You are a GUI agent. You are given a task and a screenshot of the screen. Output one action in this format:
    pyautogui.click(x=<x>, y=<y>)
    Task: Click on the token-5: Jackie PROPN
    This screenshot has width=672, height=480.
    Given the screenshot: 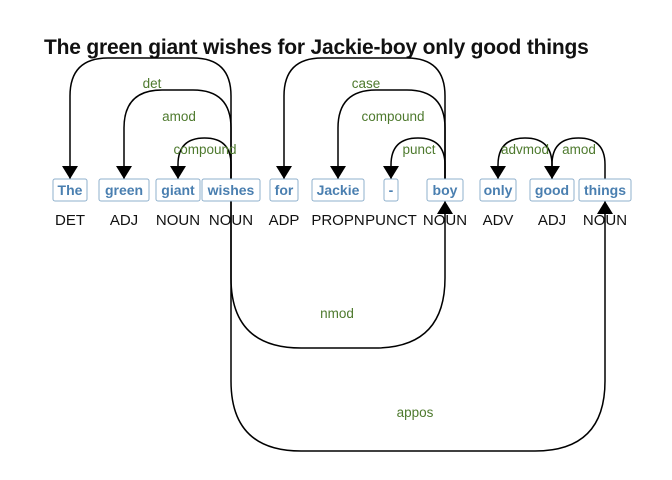 What is the action you would take?
    pyautogui.click(x=338, y=203)
    